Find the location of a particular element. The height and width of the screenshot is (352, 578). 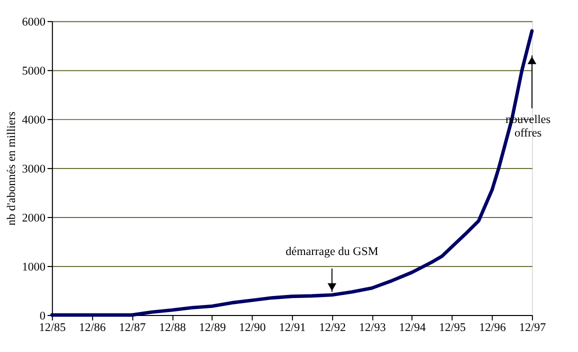

x-tick-label: 12/89 is located at coordinates (212, 327).